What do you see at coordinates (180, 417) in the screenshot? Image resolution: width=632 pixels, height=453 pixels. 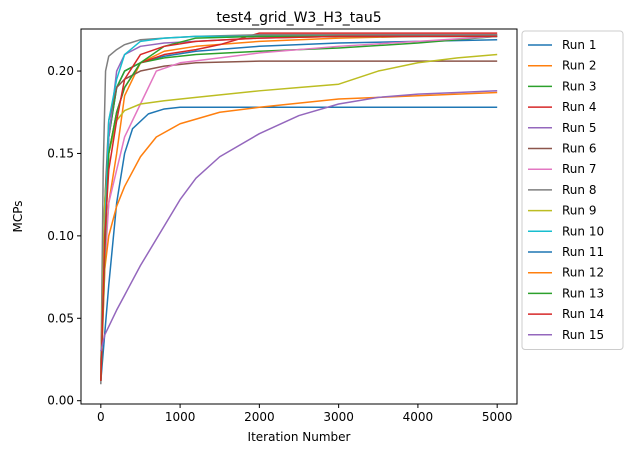 I see `x-tick-label: 1000` at bounding box center [180, 417].